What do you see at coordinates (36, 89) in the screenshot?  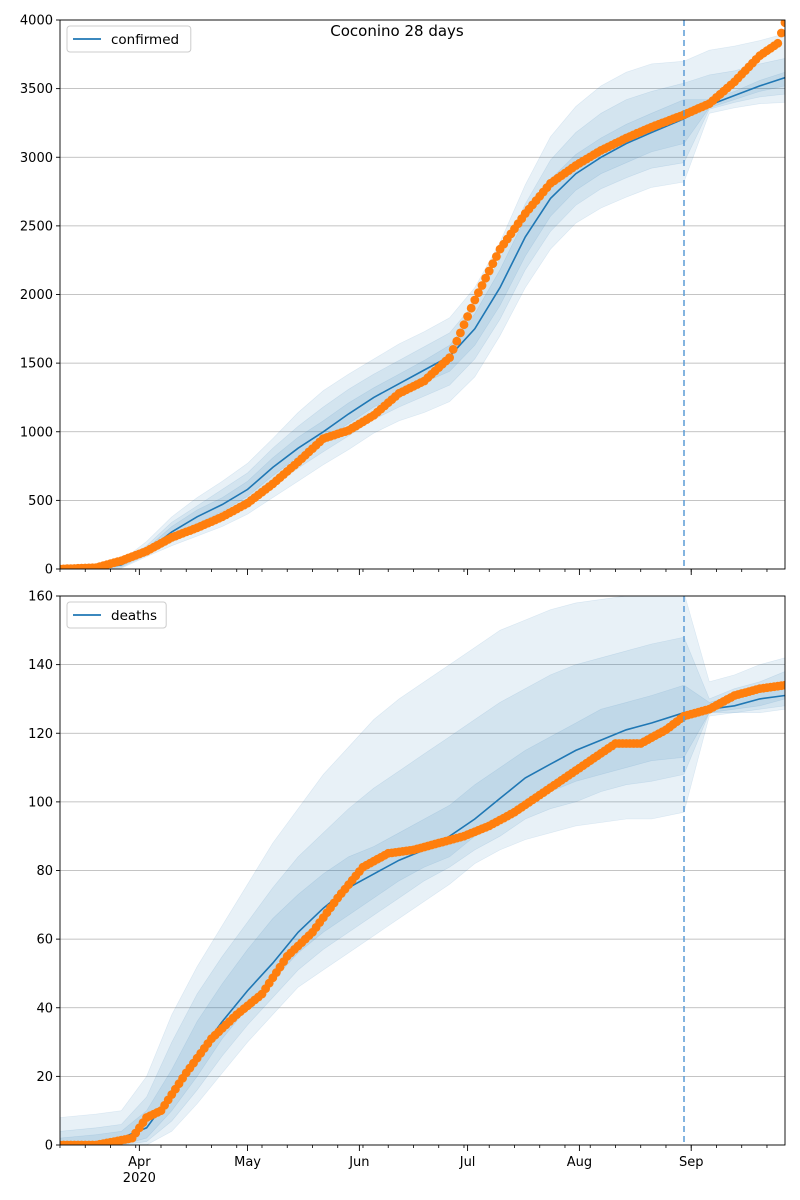 I see `y-tick-label: 3500` at bounding box center [36, 89].